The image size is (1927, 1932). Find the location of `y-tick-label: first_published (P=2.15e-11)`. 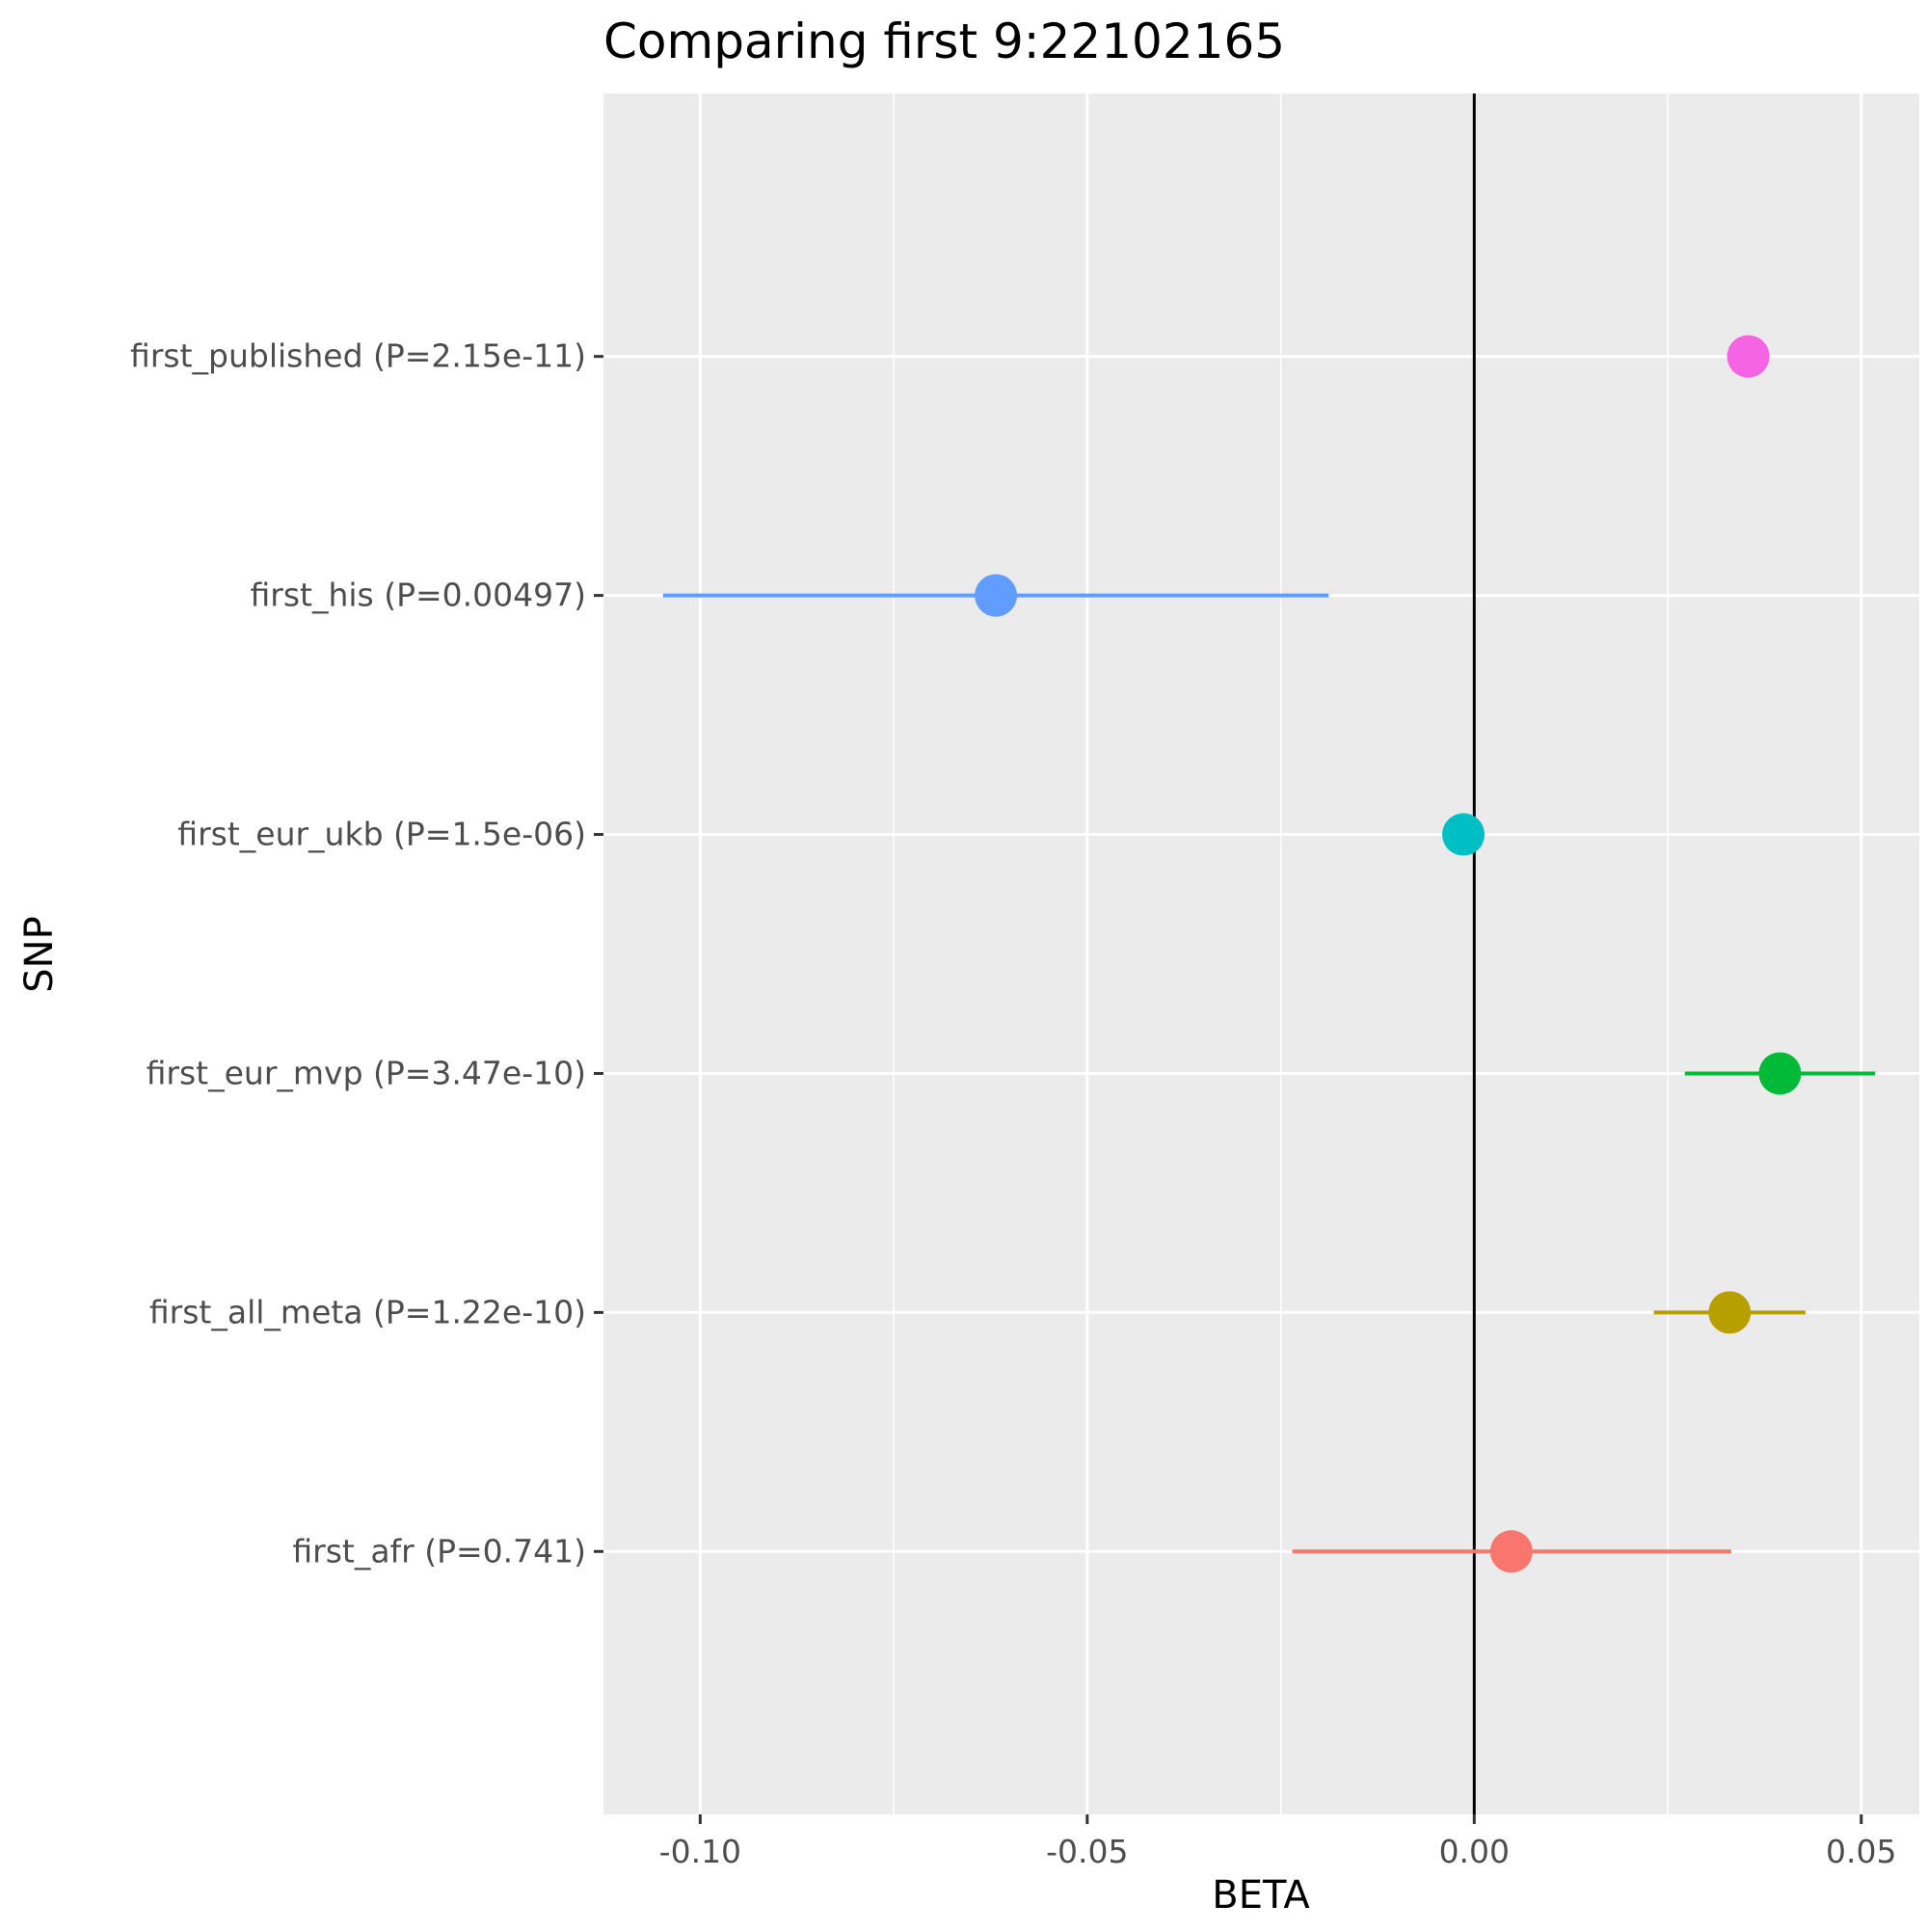

y-tick-label: first_published (P=2.15e-11) is located at coordinates (358, 356).